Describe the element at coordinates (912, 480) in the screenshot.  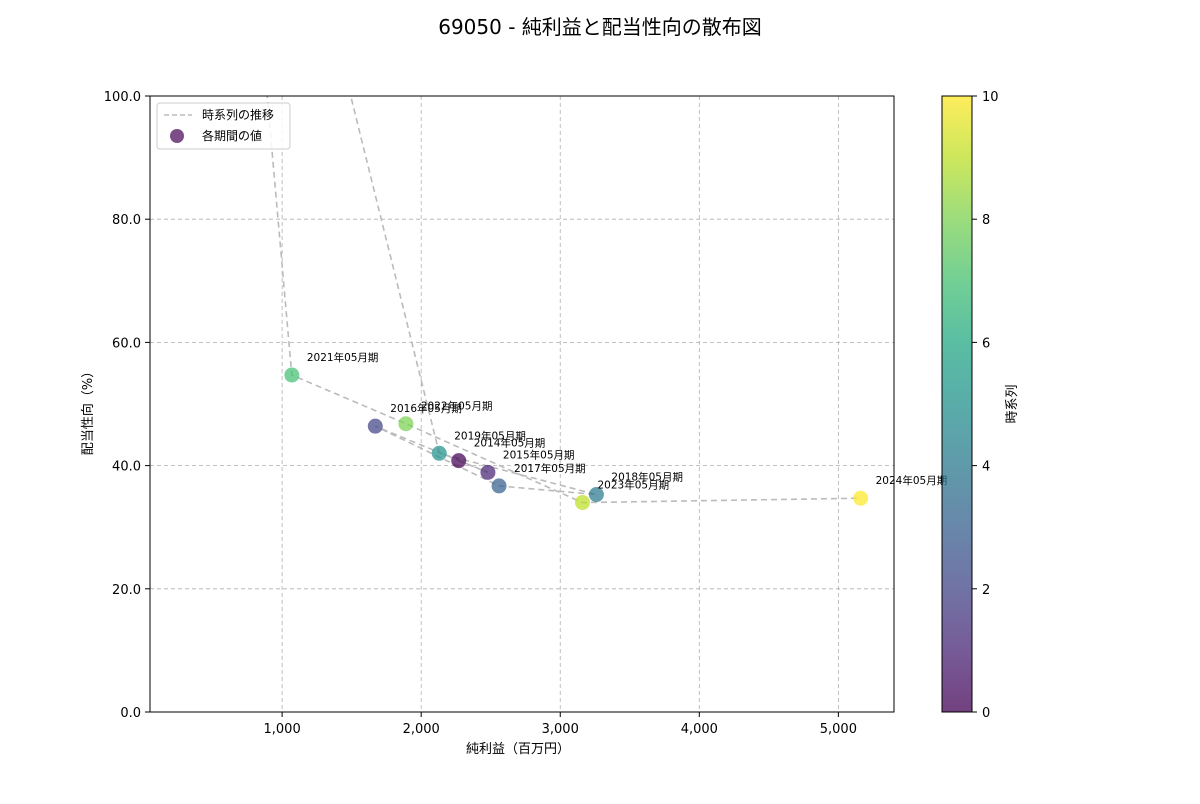
I see `data-point-label: 2024年05月期` at that location.